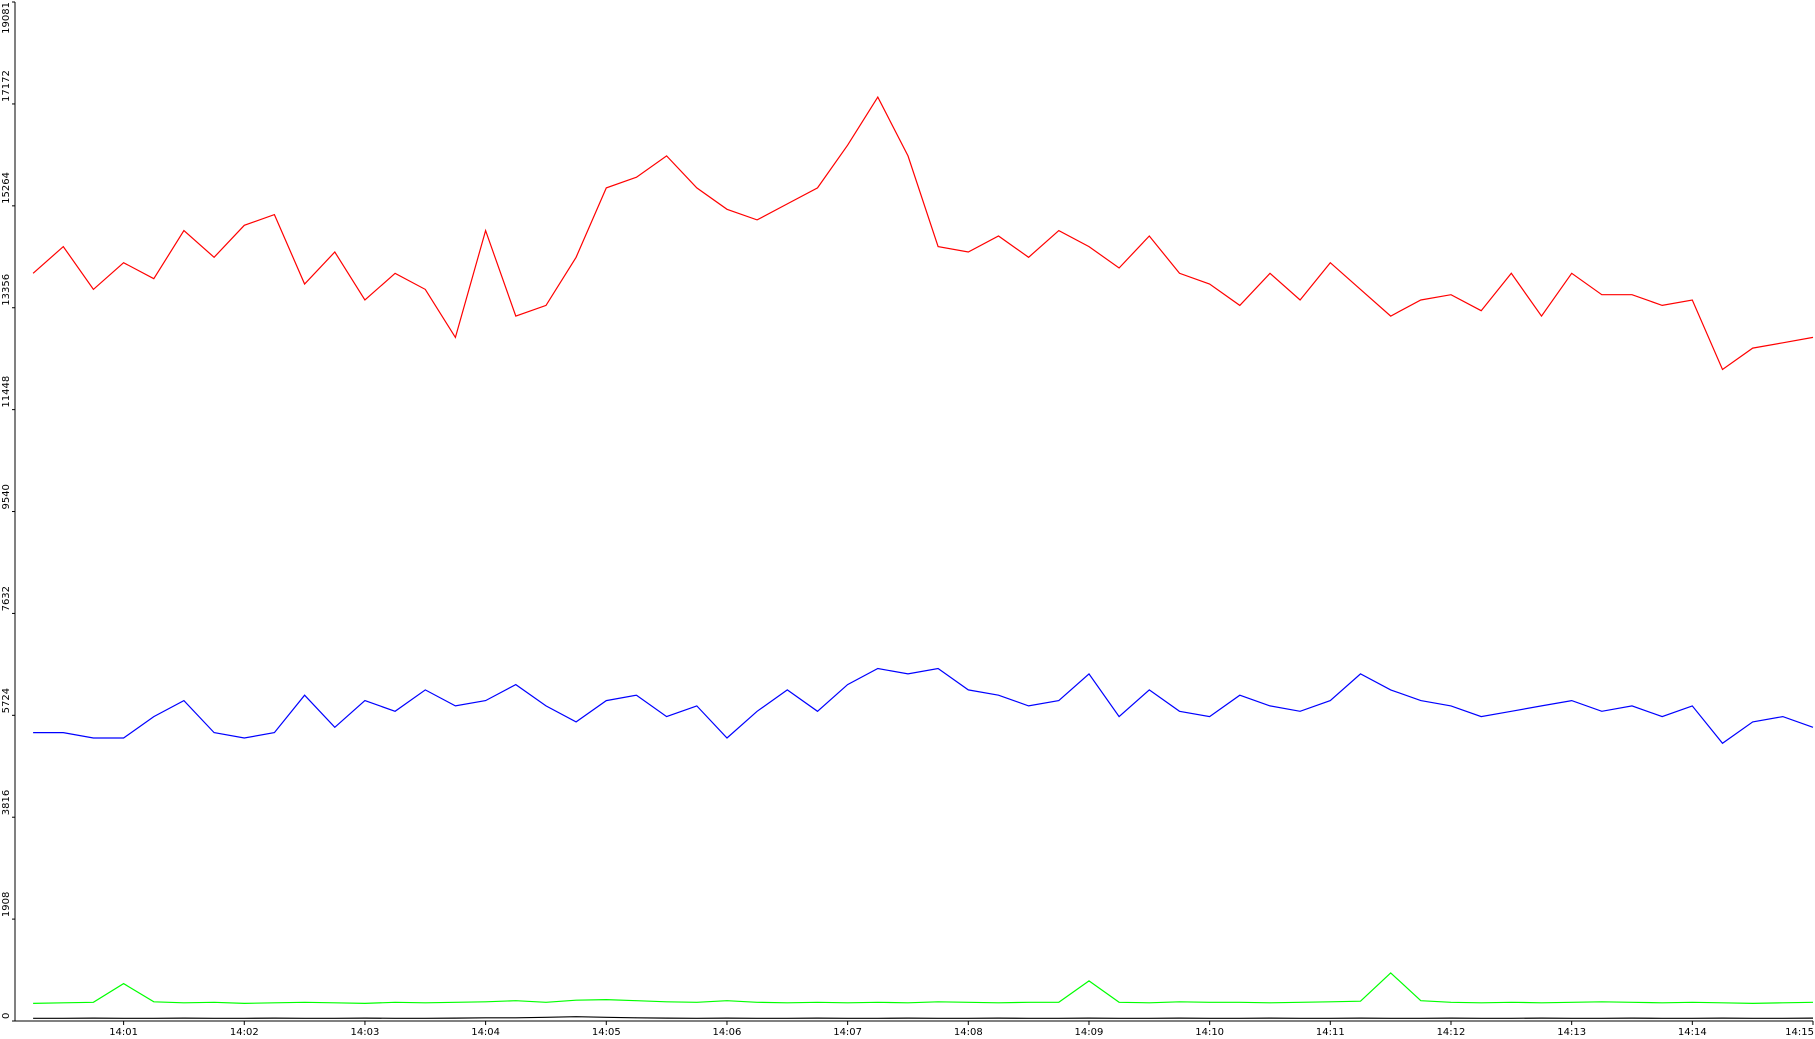 The image size is (1815, 1039). What do you see at coordinates (6, 392) in the screenshot?
I see `y-tick-label: 11448` at bounding box center [6, 392].